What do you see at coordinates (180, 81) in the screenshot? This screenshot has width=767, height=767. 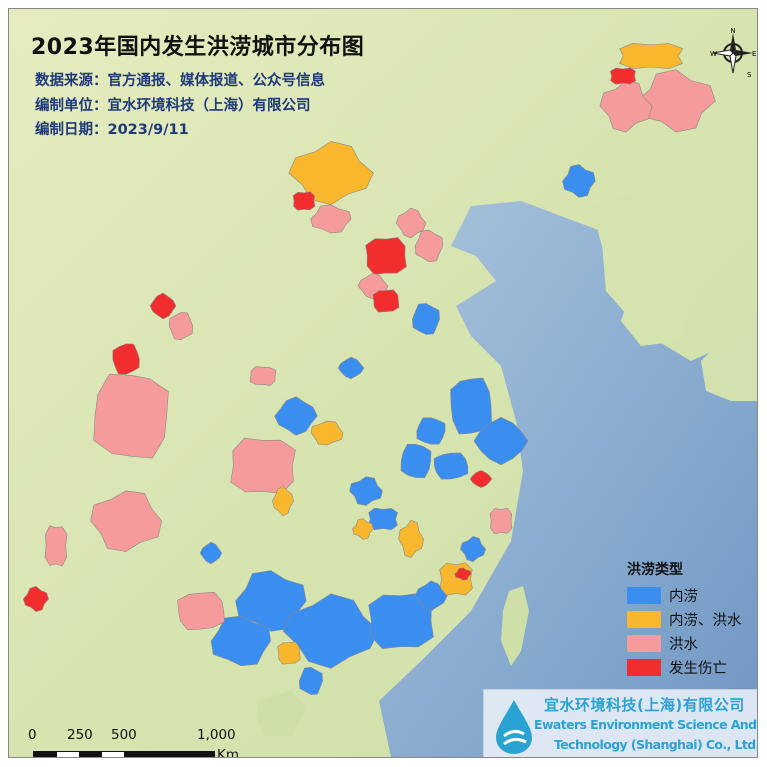 I see `data-source: 数据来源：官方通报、媒体报道、公众号信息` at bounding box center [180, 81].